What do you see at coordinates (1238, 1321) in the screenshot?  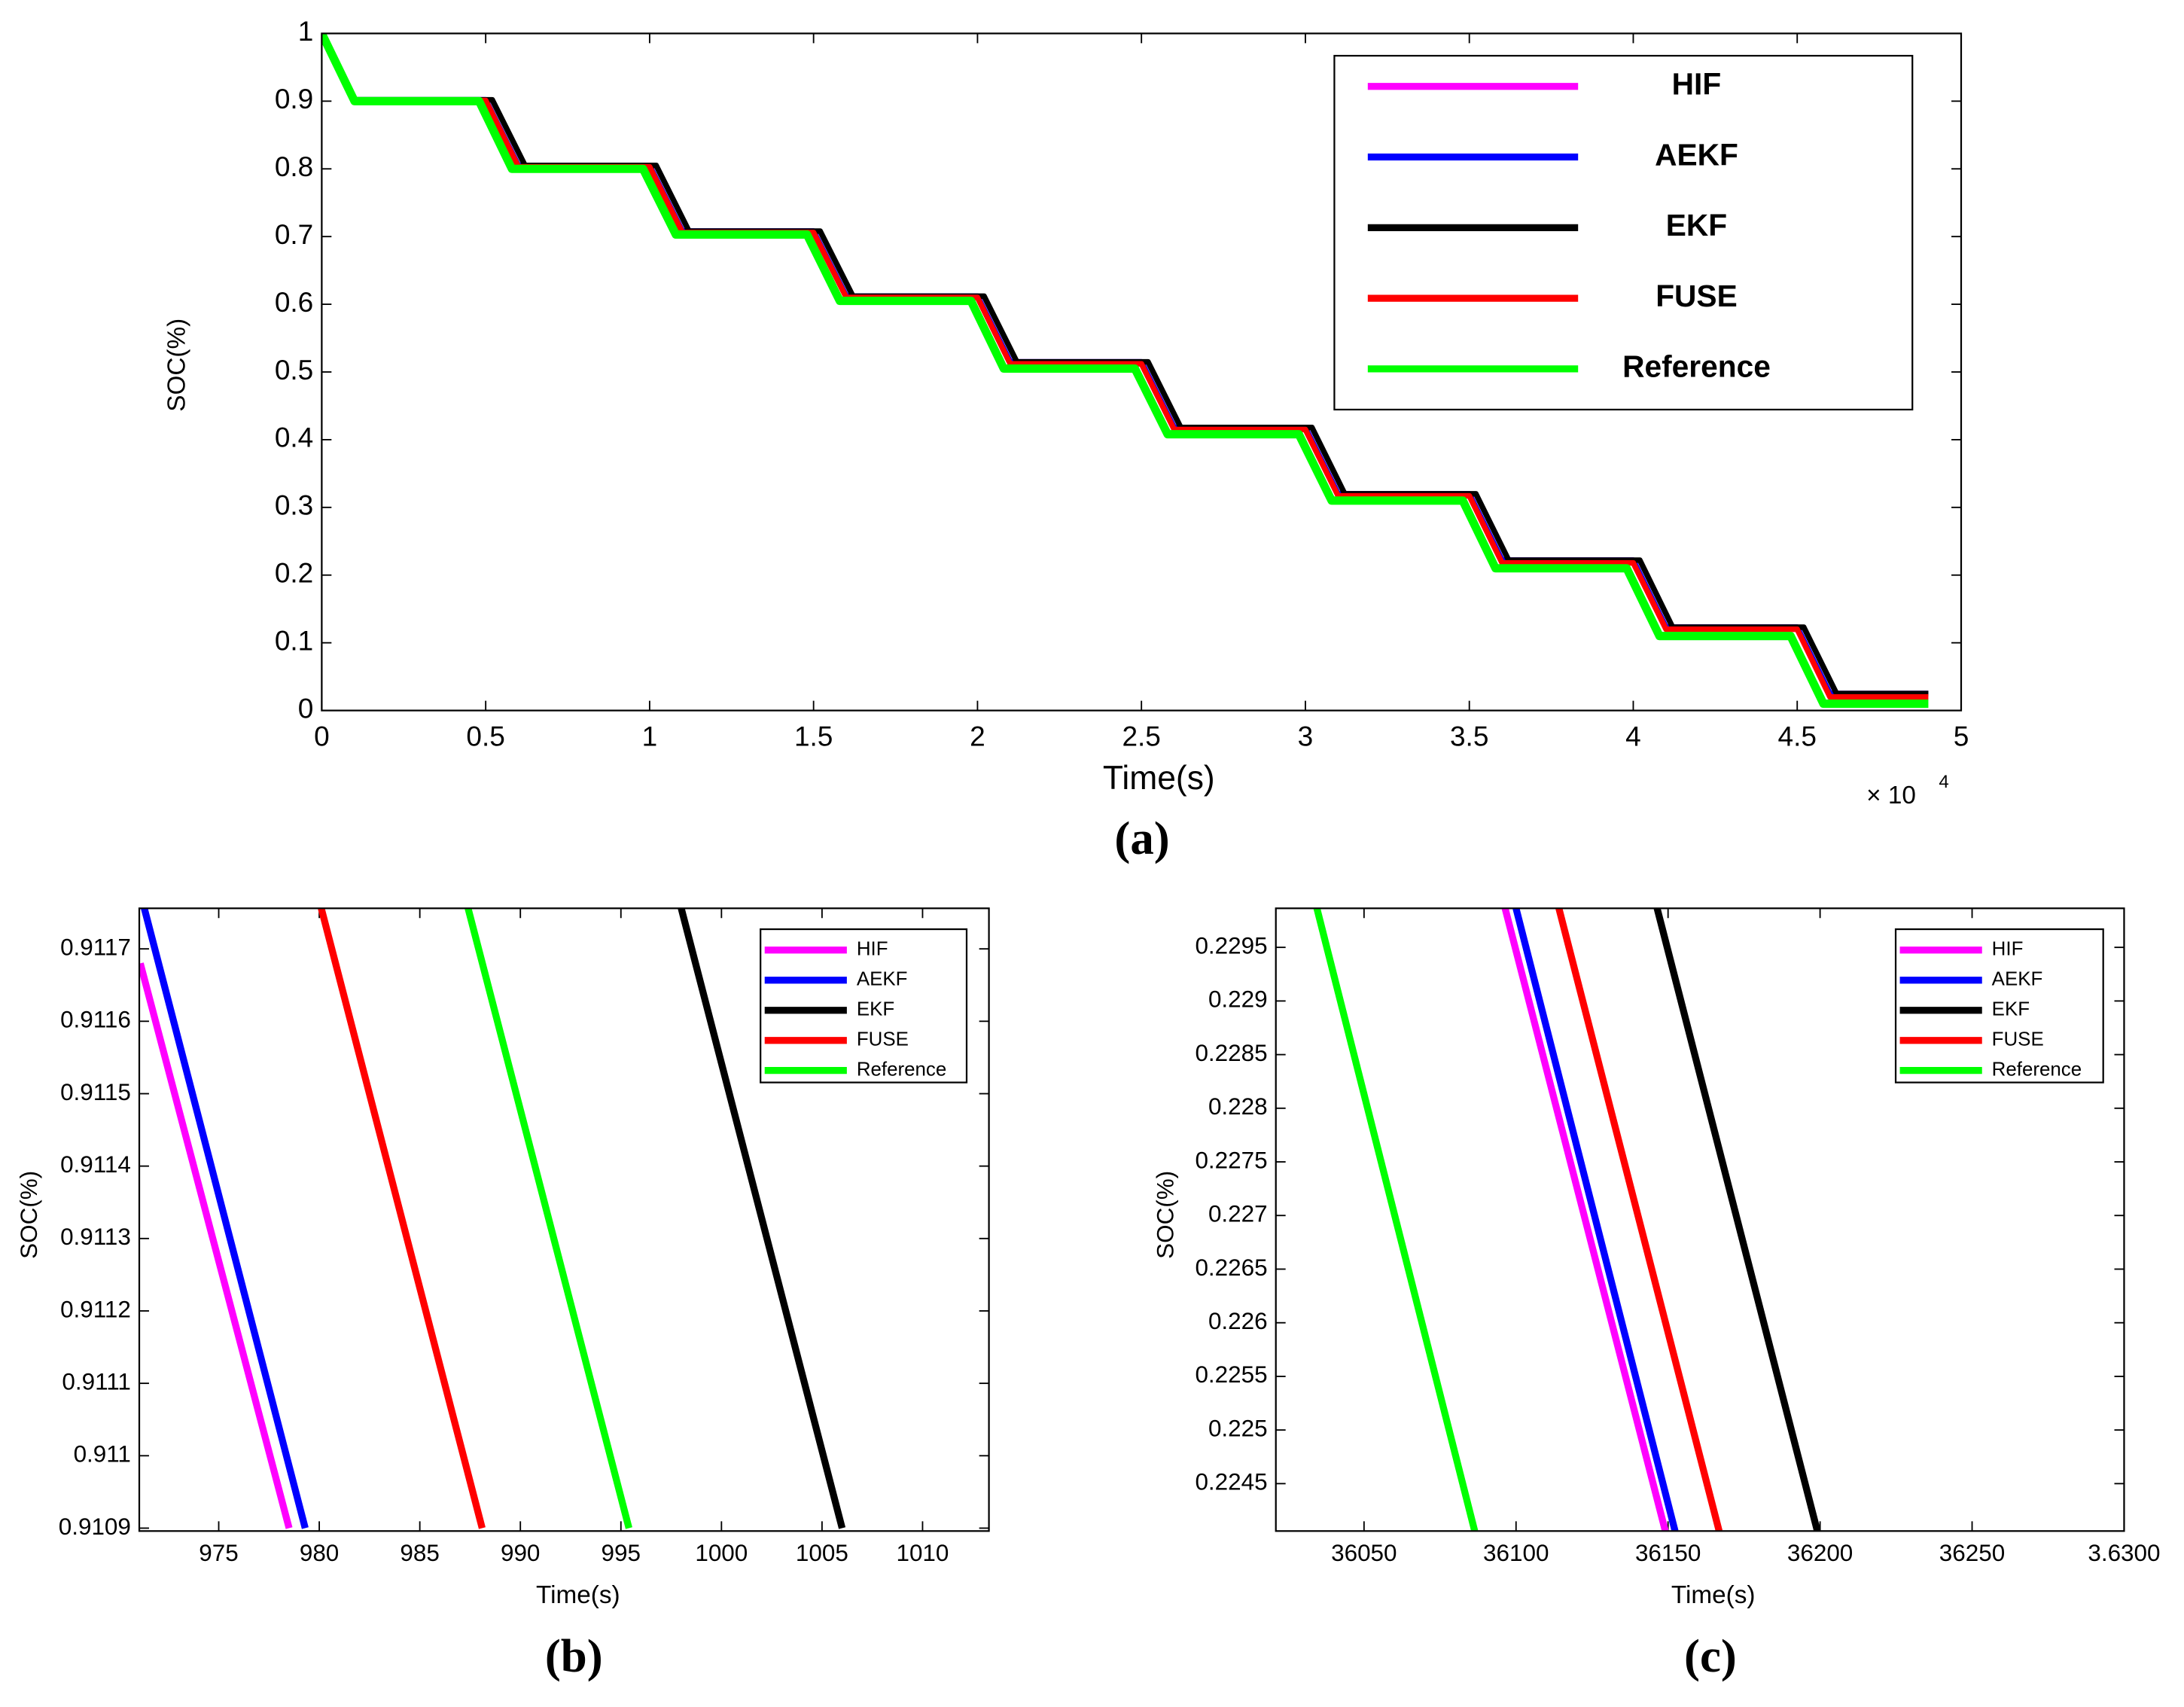 I see `y-tick-label: 0.226` at bounding box center [1238, 1321].